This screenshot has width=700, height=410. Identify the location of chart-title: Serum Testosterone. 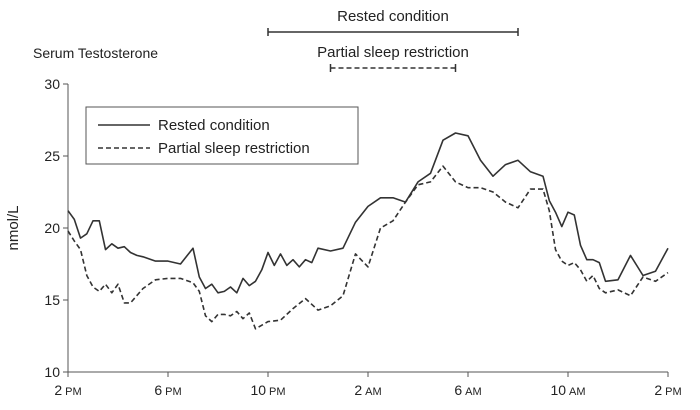
(95, 53).